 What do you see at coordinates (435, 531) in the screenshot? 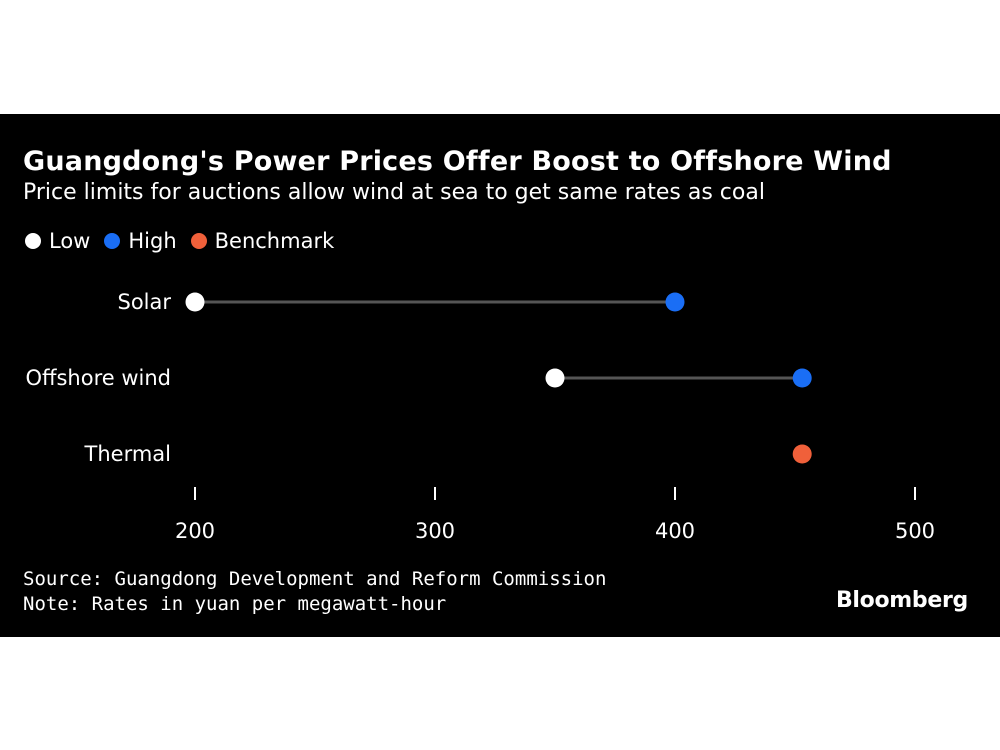
I see `x-tick-label-300: 300` at bounding box center [435, 531].